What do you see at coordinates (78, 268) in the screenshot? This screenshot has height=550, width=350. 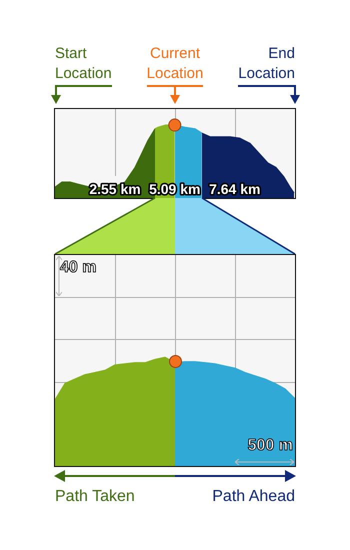 I see `text: 40 m` at bounding box center [78, 268].